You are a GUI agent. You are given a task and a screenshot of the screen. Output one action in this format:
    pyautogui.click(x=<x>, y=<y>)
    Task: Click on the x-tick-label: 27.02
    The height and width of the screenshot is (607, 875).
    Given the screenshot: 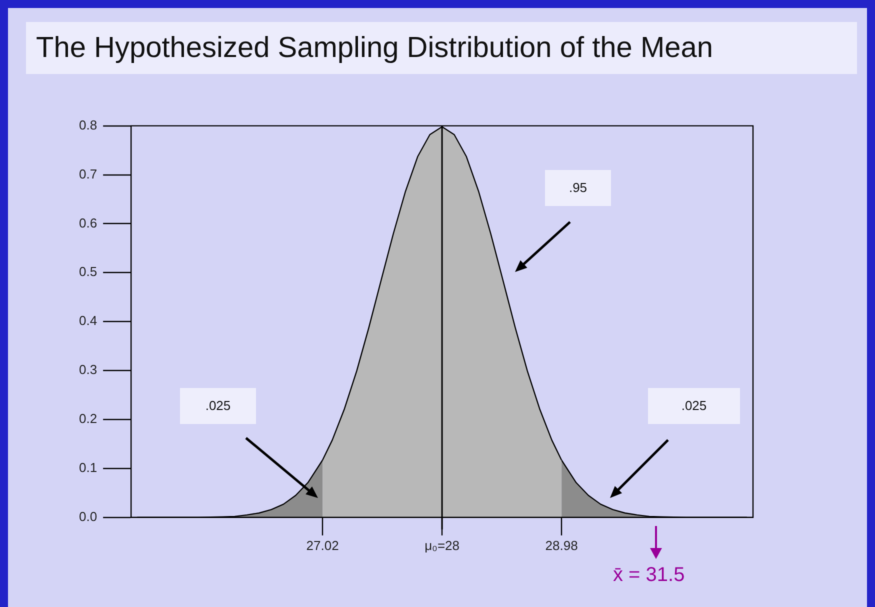 What is the action you would take?
    pyautogui.click(x=322, y=545)
    